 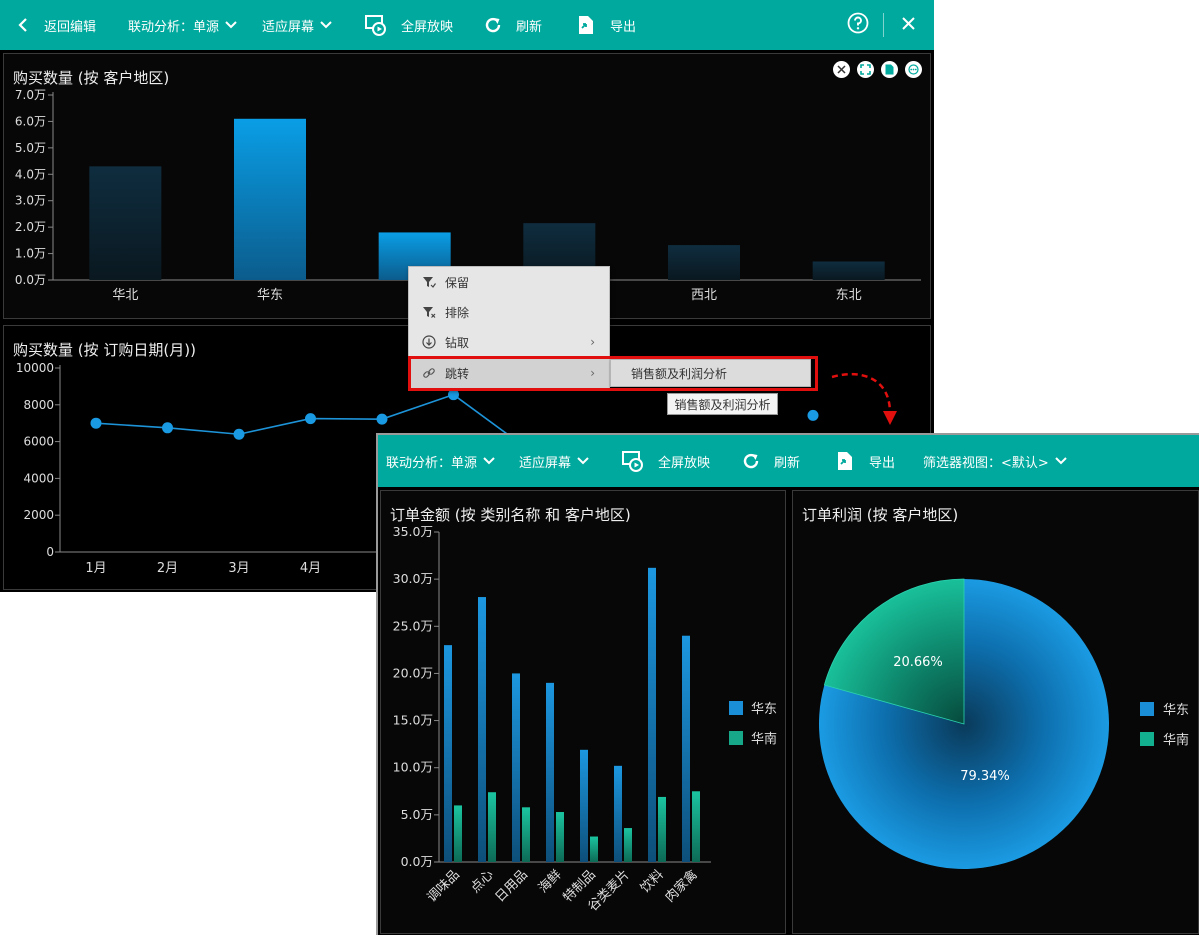 What do you see at coordinates (652, 881) in the screenshot?
I see `x-tick-label: 饮料` at bounding box center [652, 881].